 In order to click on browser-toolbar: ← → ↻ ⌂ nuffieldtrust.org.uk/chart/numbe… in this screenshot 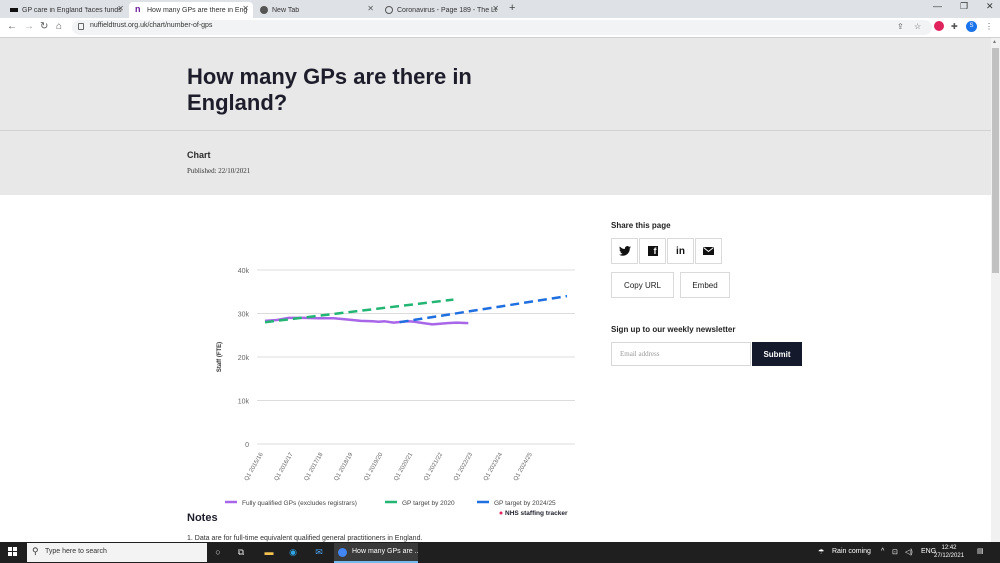, I will do `click(500, 28)`.